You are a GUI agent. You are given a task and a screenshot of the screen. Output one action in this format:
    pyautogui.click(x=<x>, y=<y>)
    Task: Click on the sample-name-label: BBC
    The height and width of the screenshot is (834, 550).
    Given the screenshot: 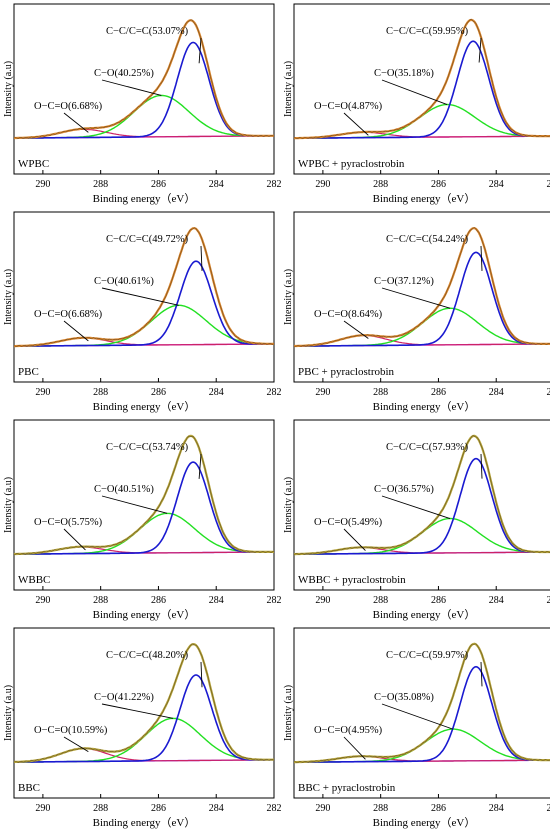 What is the action you would take?
    pyautogui.click(x=29, y=788)
    